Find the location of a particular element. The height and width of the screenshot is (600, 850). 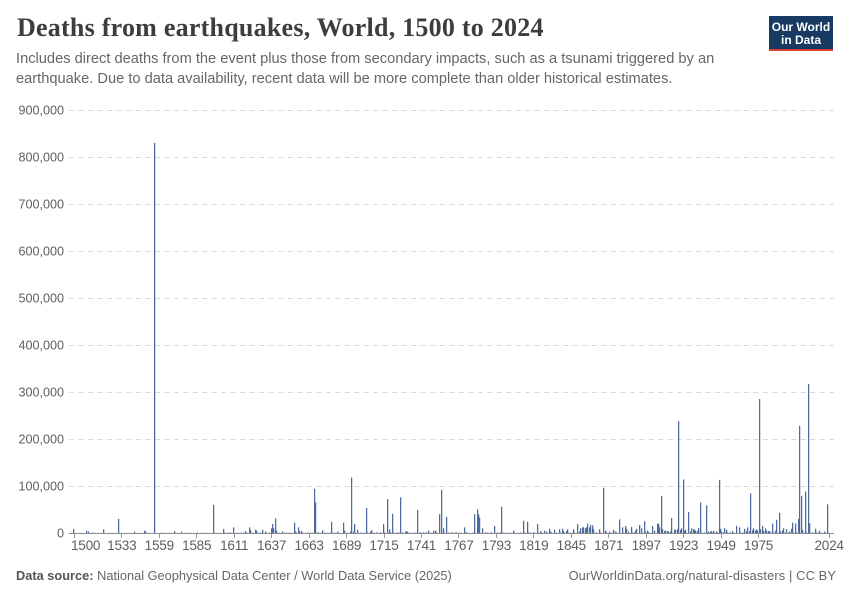

svg-text: 1845 is located at coordinates (571, 545).